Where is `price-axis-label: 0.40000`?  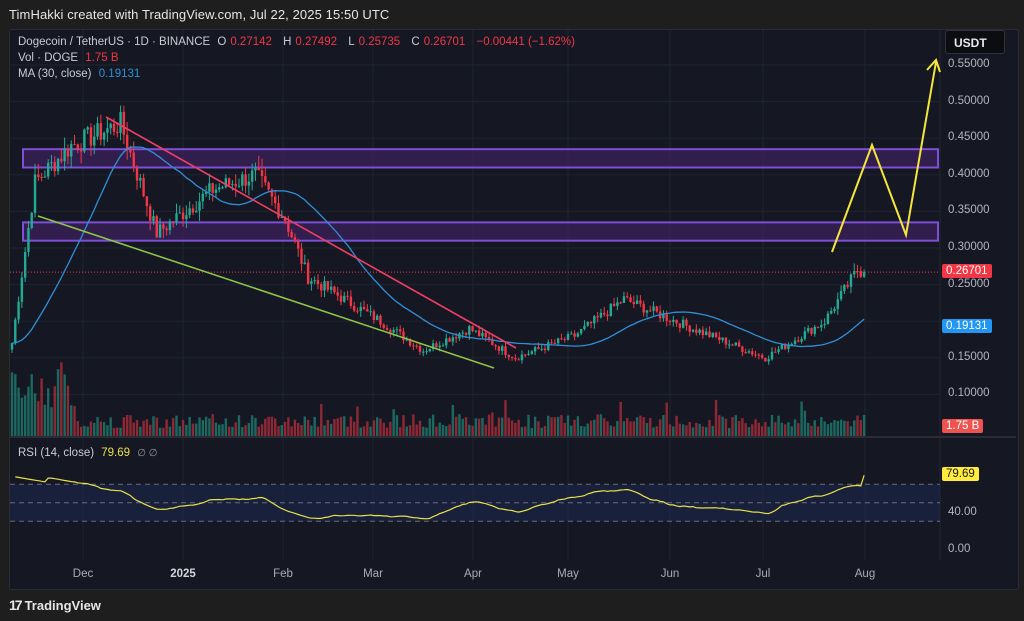
price-axis-label: 0.40000 is located at coordinates (969, 173).